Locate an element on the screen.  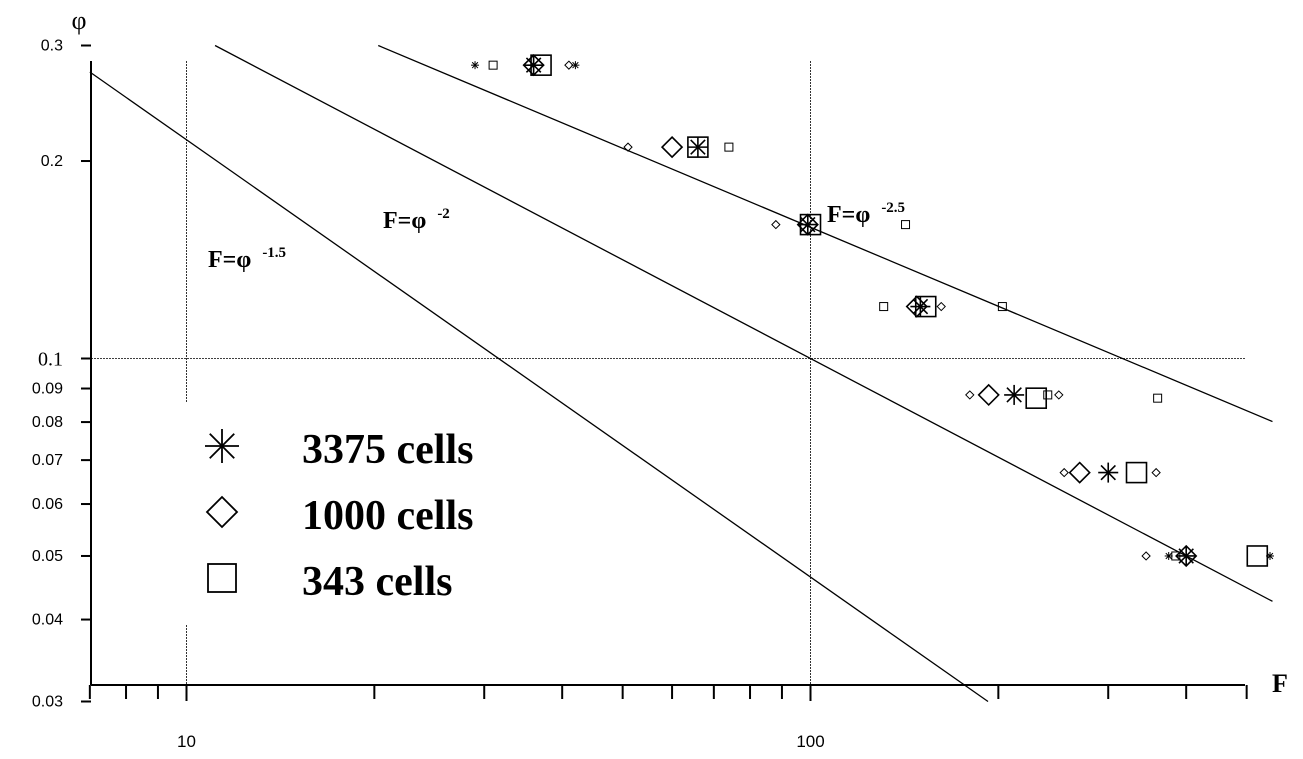
legend-asterisk-shape is located at coordinates (222, 446).